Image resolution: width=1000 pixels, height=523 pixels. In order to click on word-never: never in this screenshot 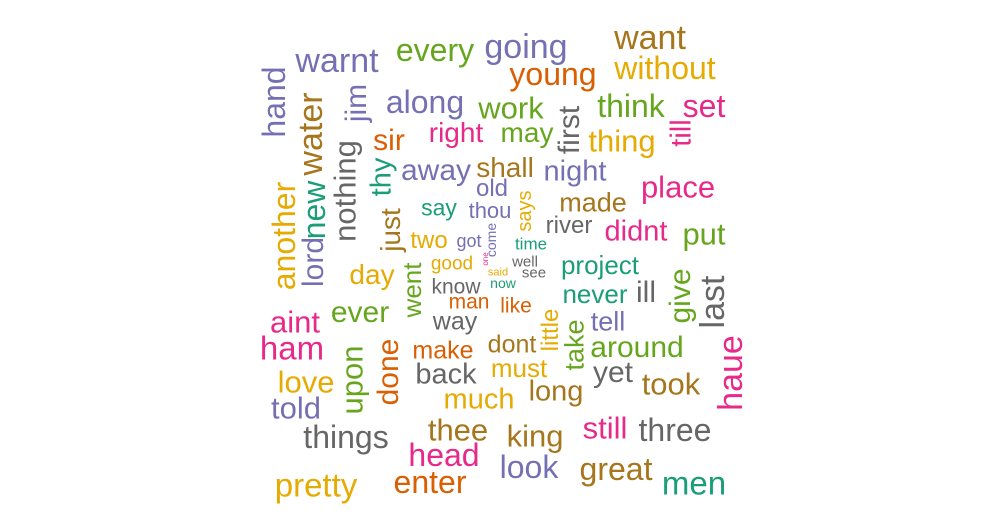, I will do `click(595, 294)`.